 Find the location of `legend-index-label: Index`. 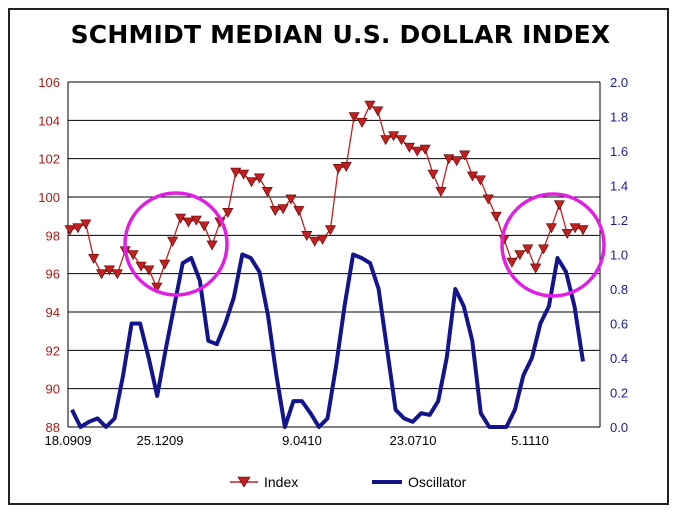

legend-index-label: Index is located at coordinates (281, 482).